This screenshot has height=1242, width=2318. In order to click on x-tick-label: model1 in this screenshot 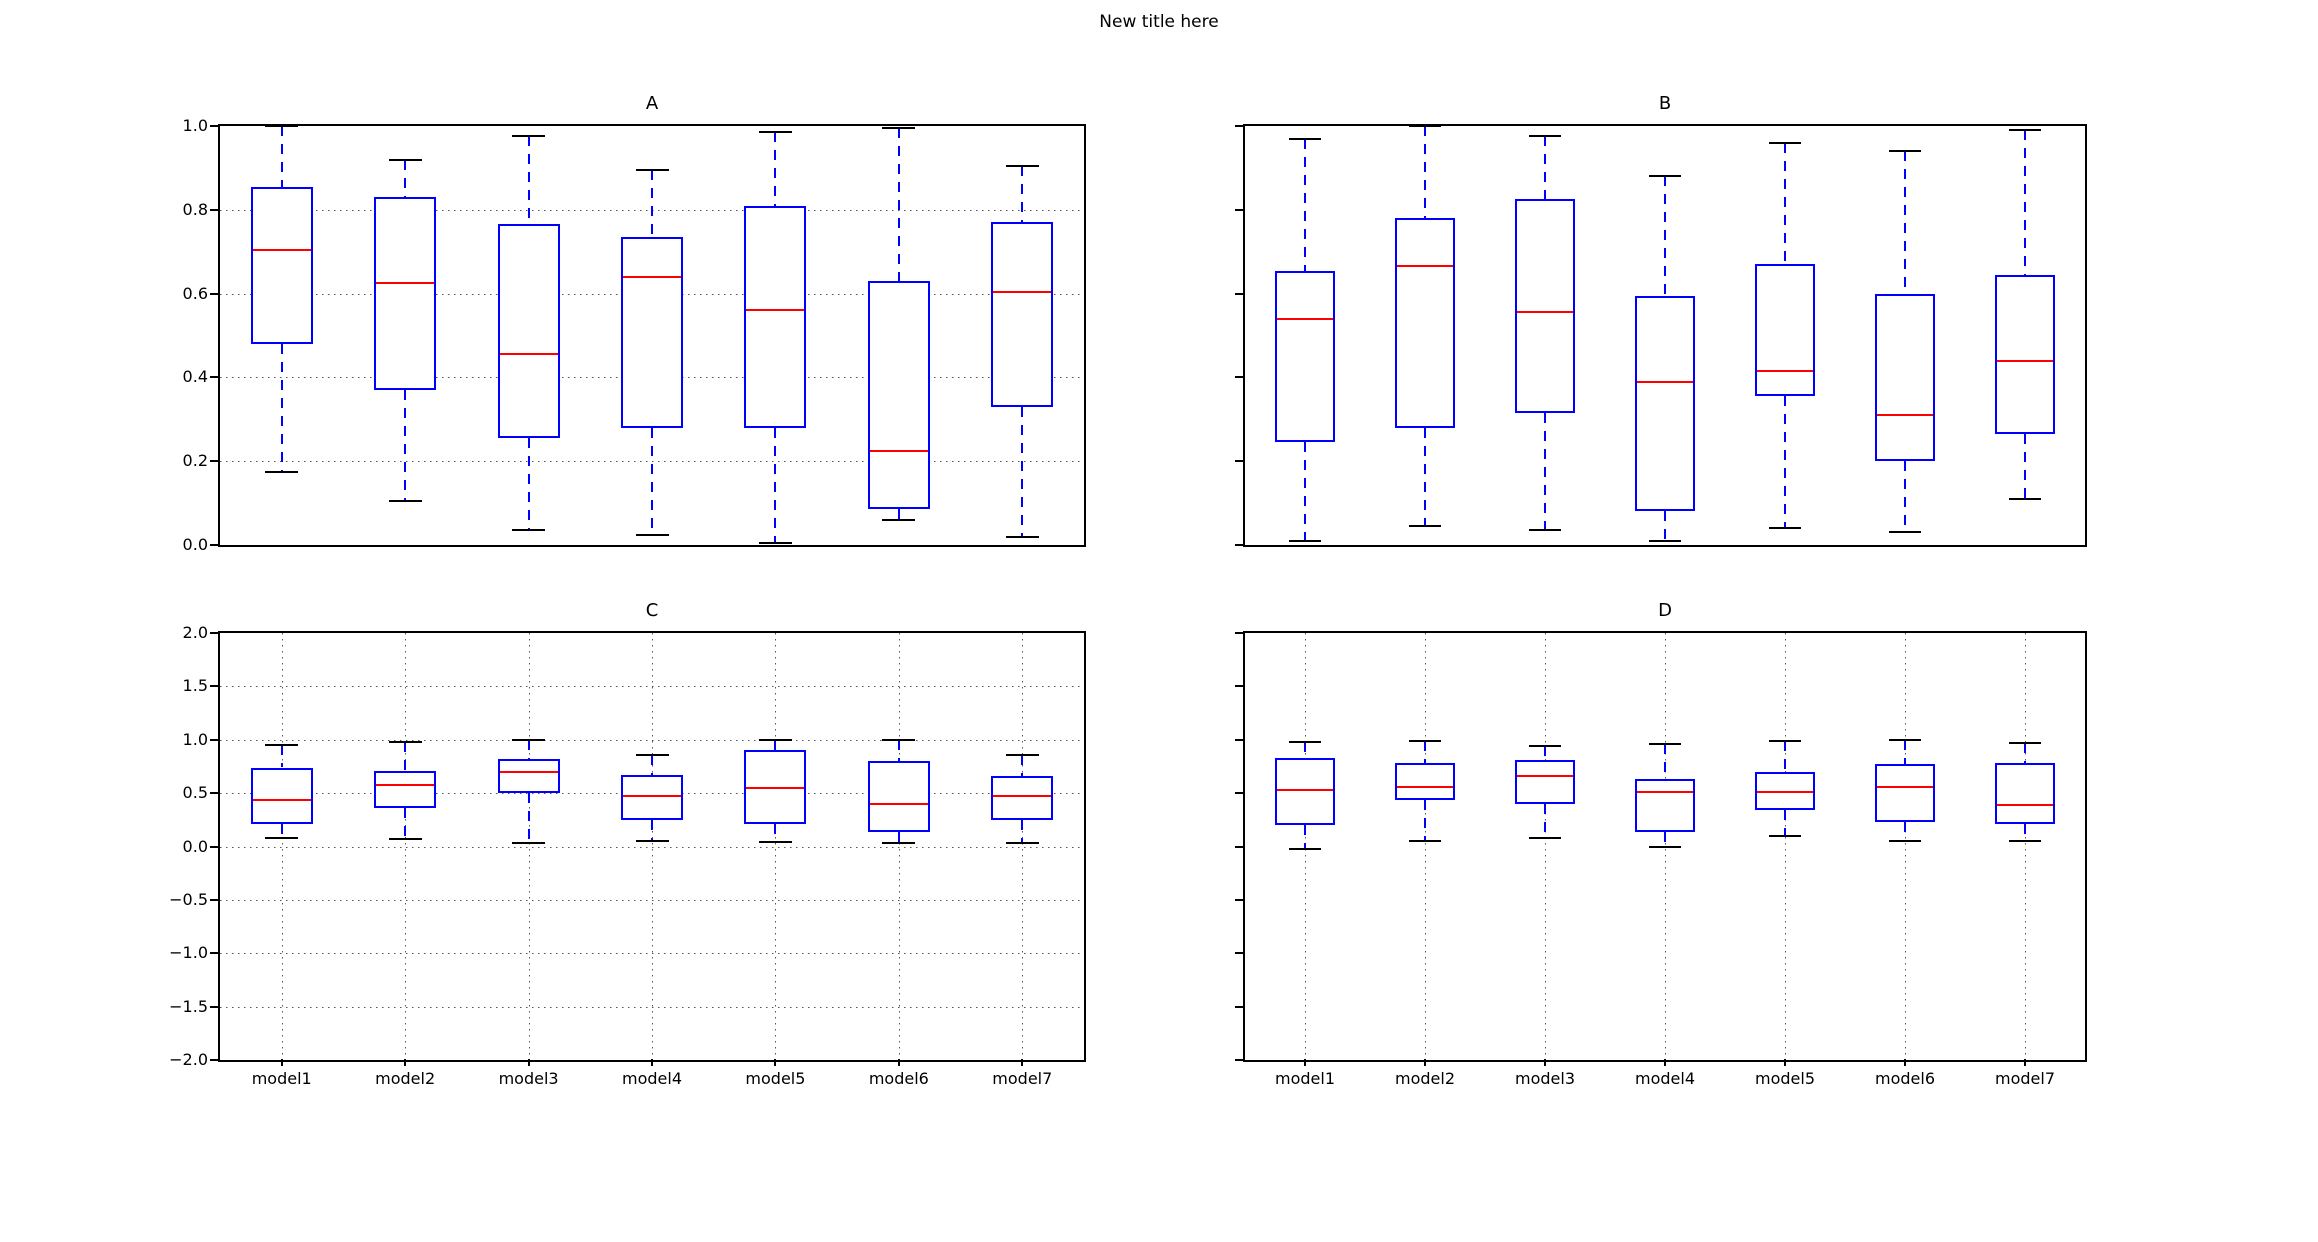, I will do `click(281, 1078)`.